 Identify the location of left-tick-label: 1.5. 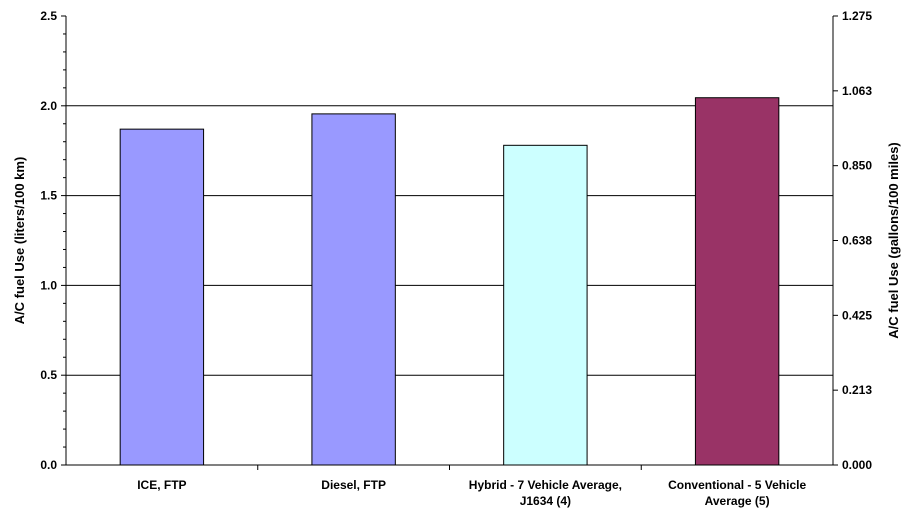
(48, 196).